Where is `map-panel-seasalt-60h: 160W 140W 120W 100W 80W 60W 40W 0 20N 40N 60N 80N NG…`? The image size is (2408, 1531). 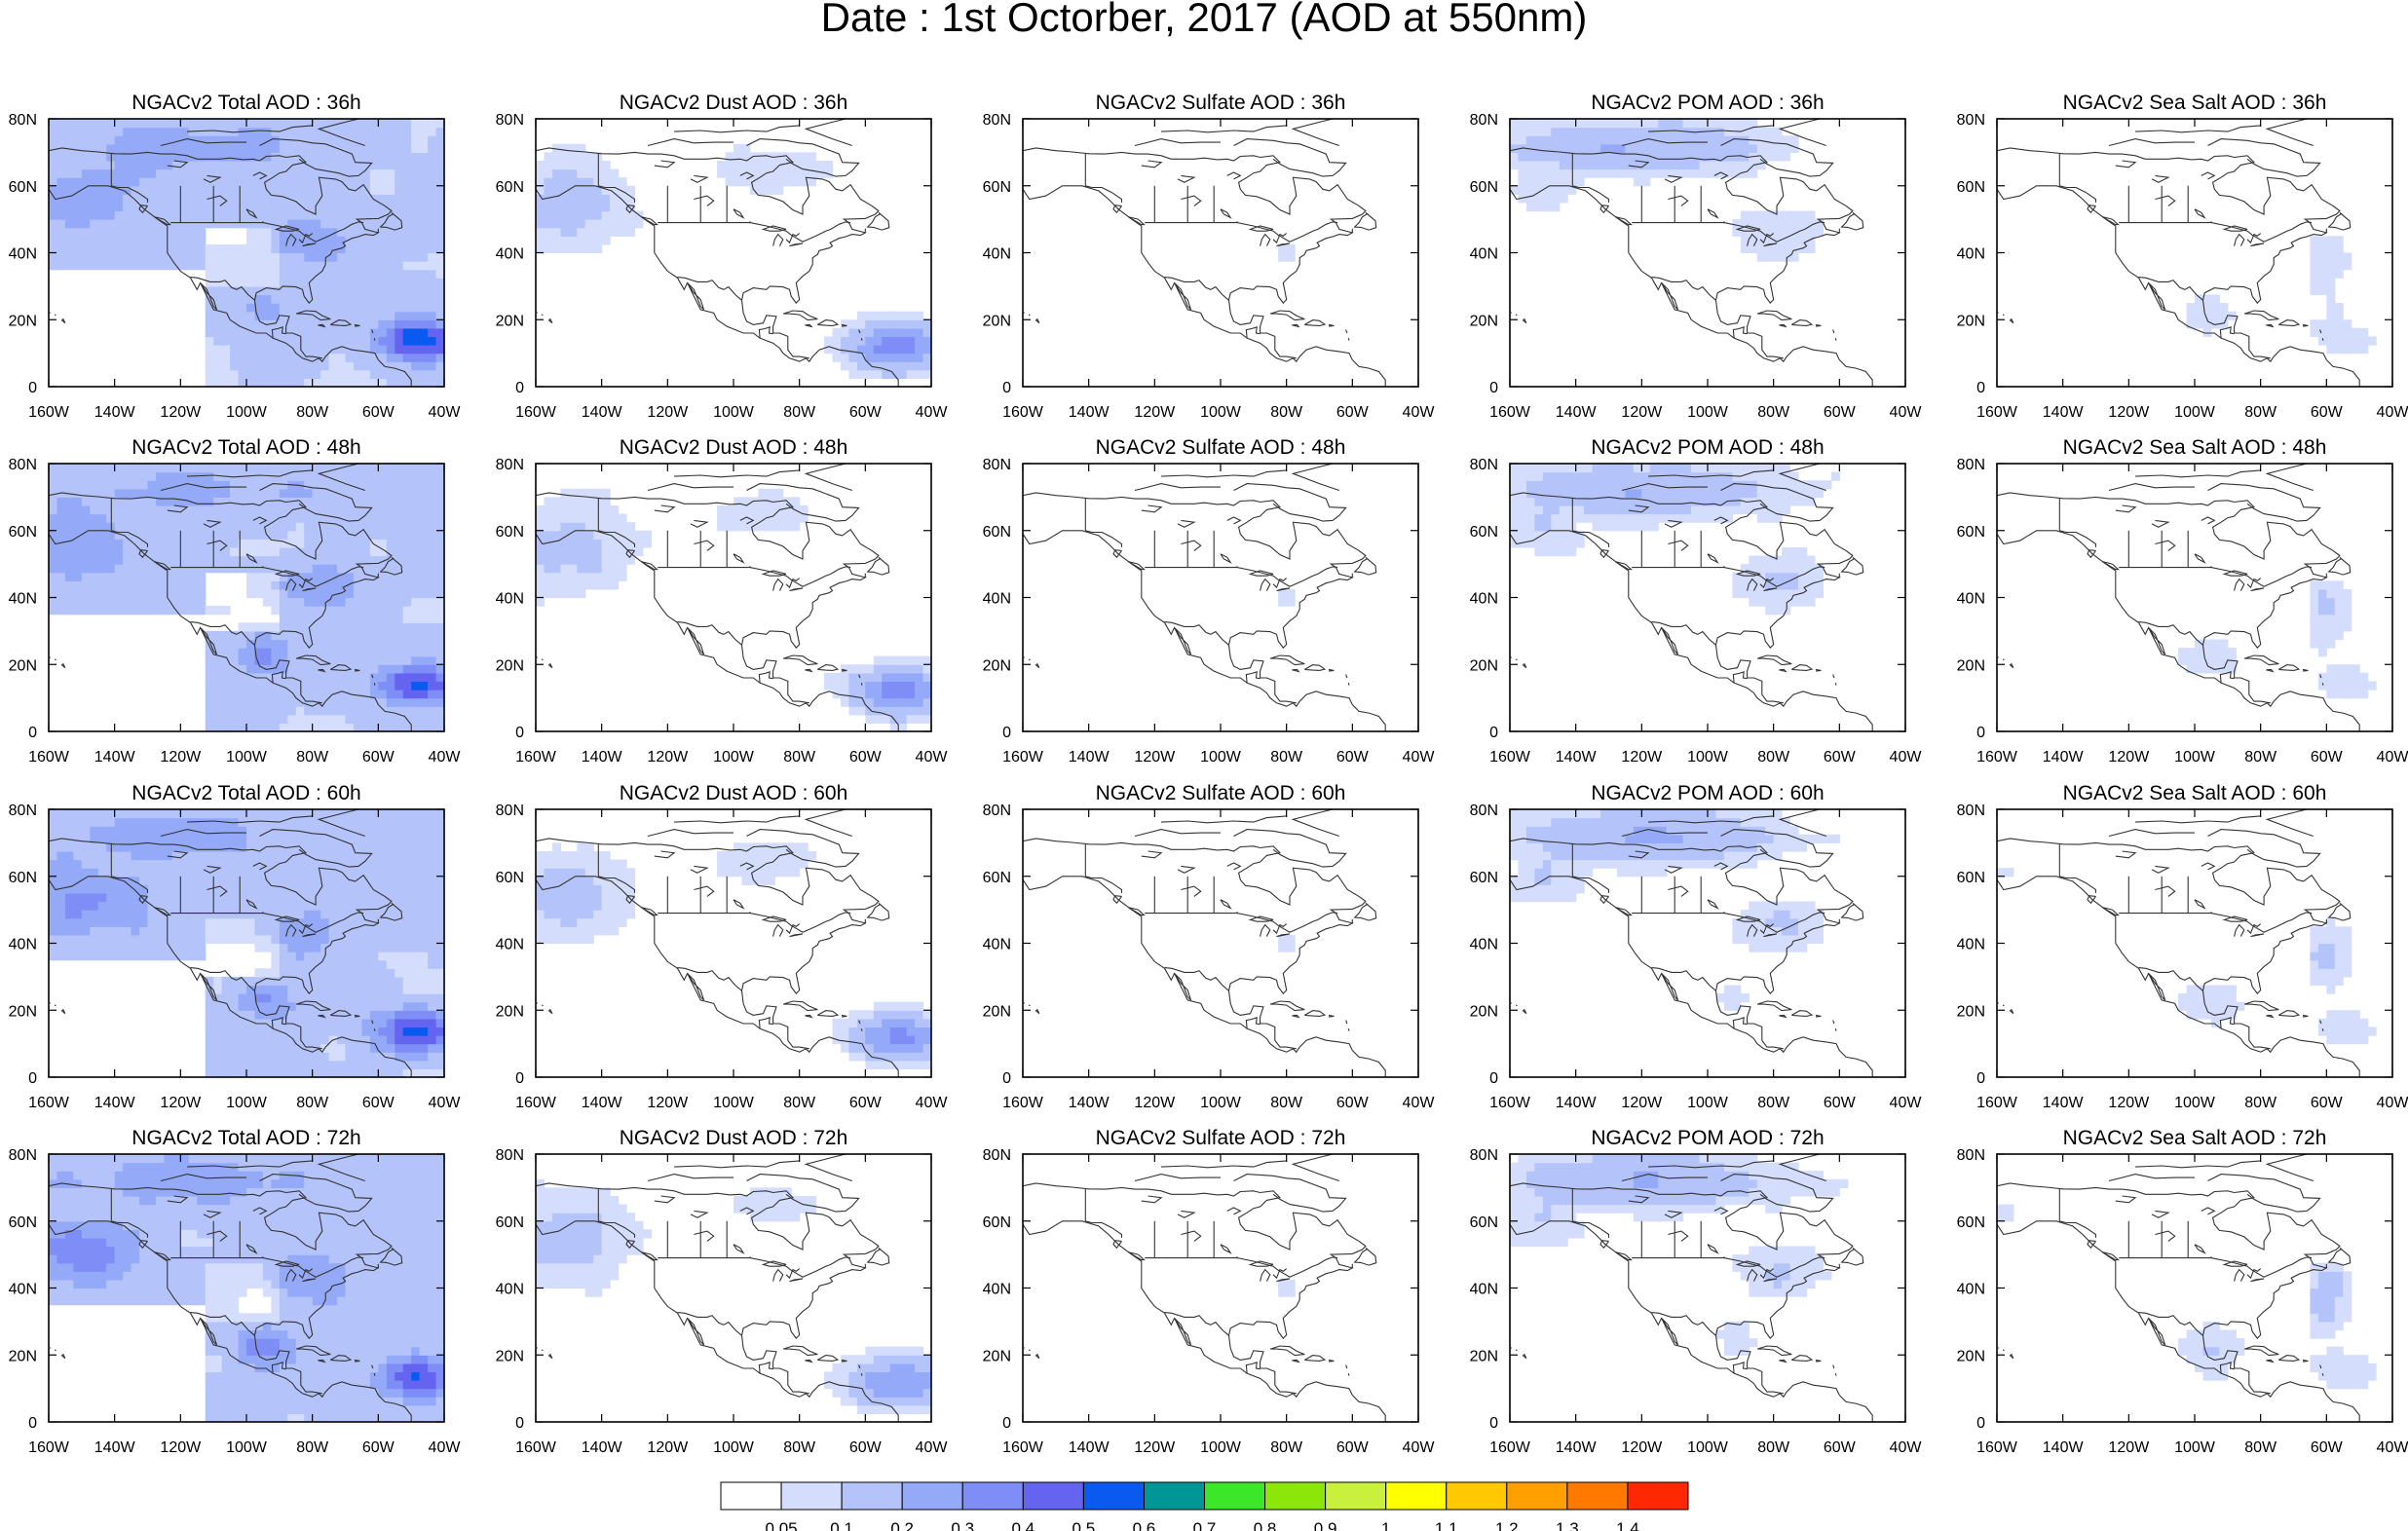
map-panel-seasalt-60h: 160W 140W 120W 100W 80W 60W 40W 0 20N 40N 60N 80N NG… is located at coordinates (2182, 946).